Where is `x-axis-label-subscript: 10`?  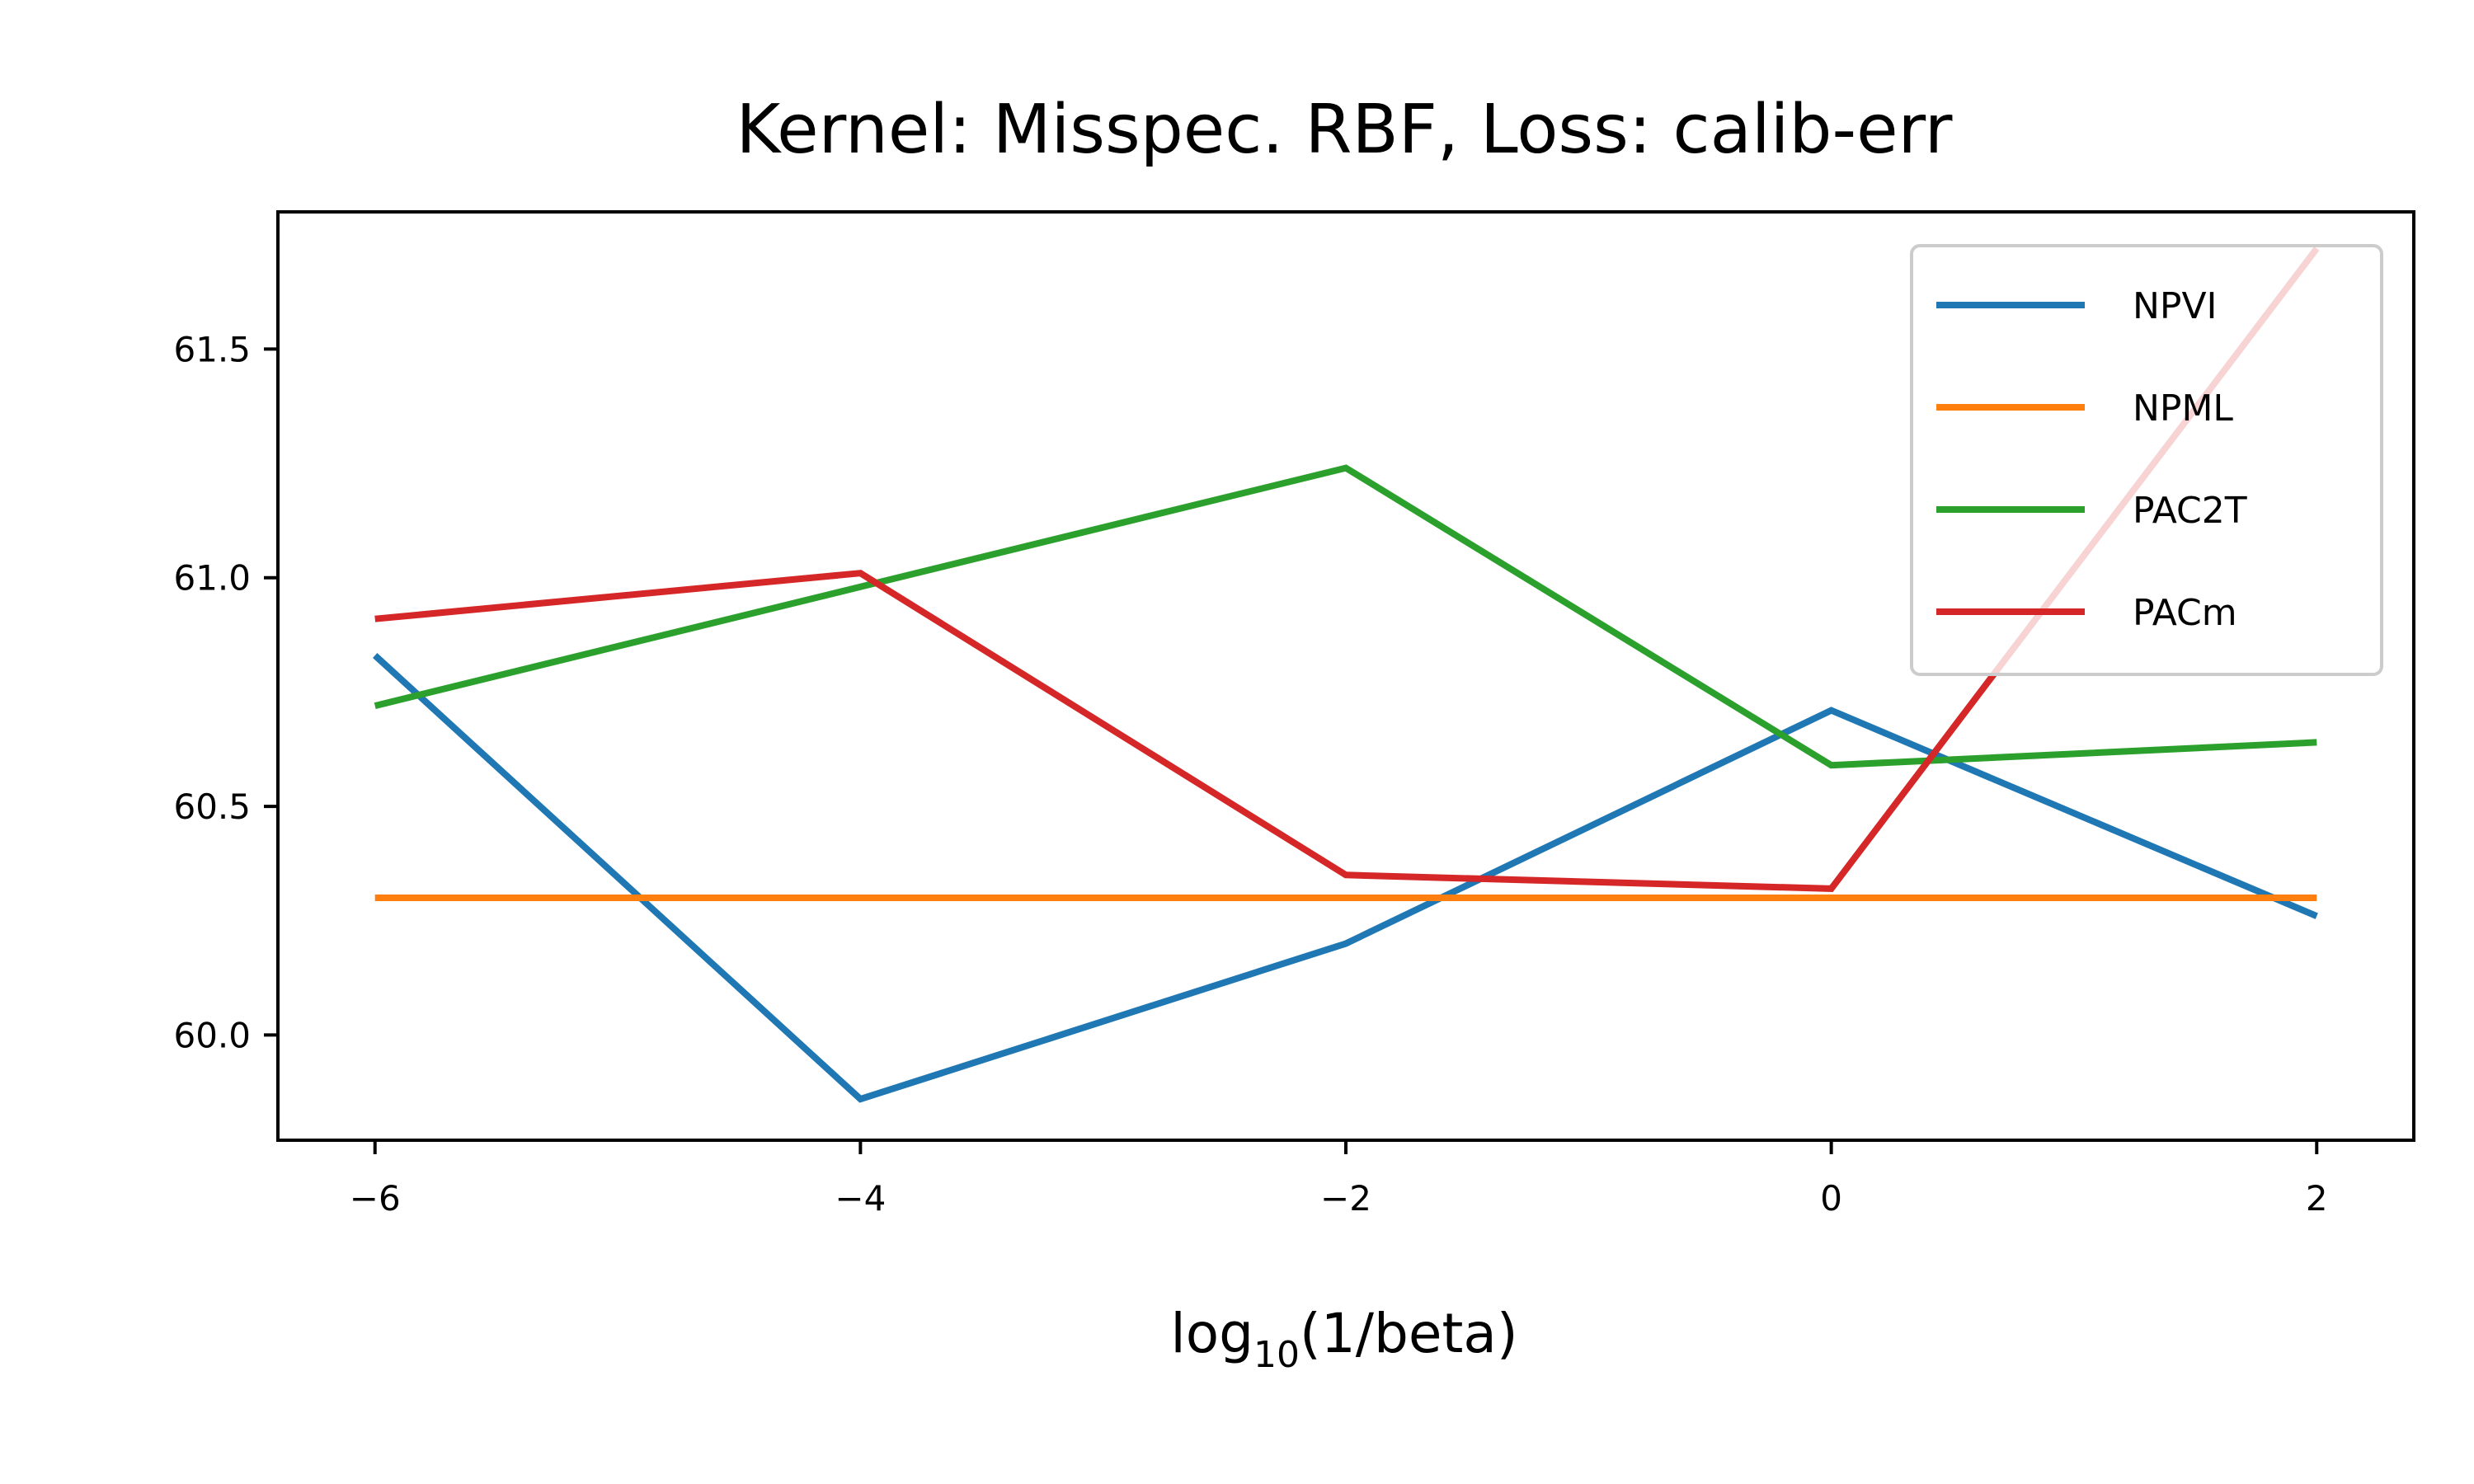 x-axis-label-subscript: 10 is located at coordinates (1276, 1355).